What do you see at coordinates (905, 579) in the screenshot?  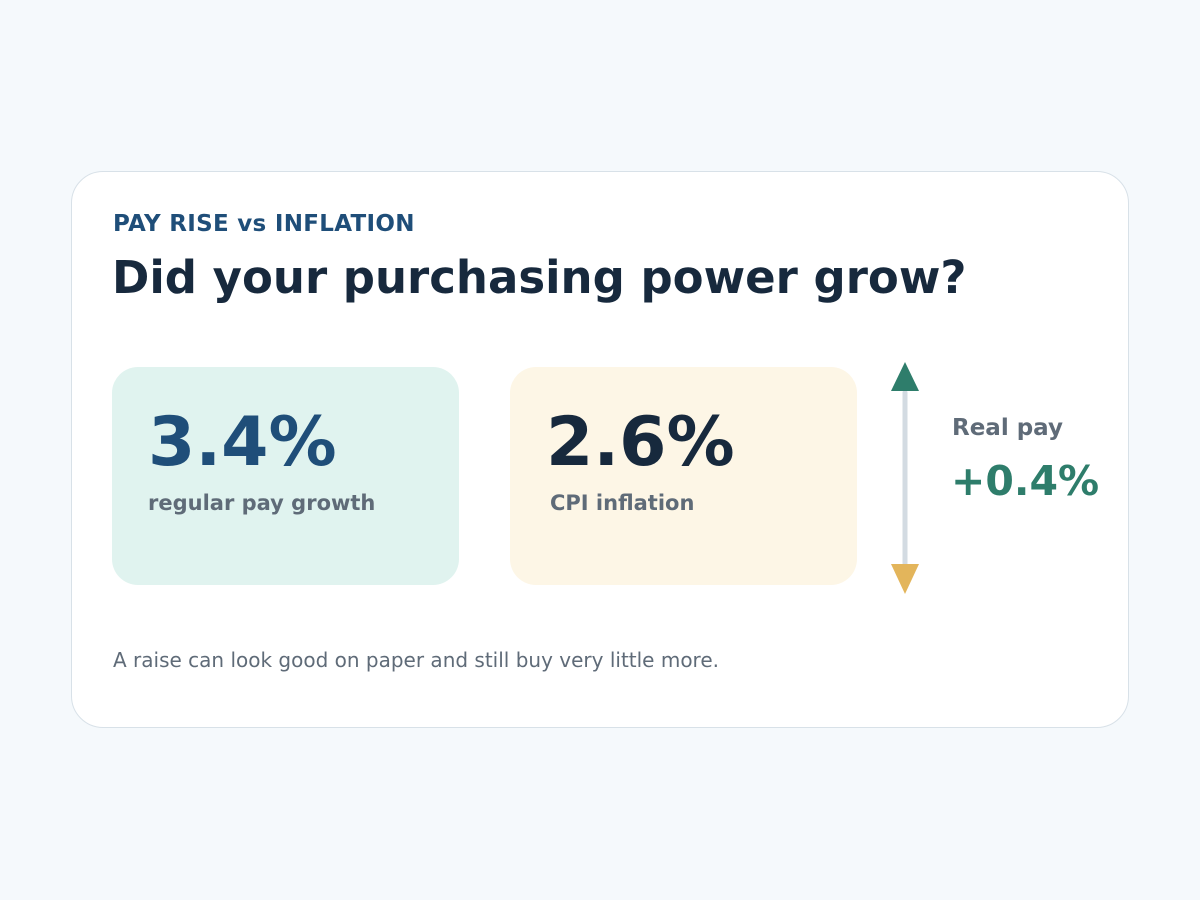 I see `triangle-down-icon` at bounding box center [905, 579].